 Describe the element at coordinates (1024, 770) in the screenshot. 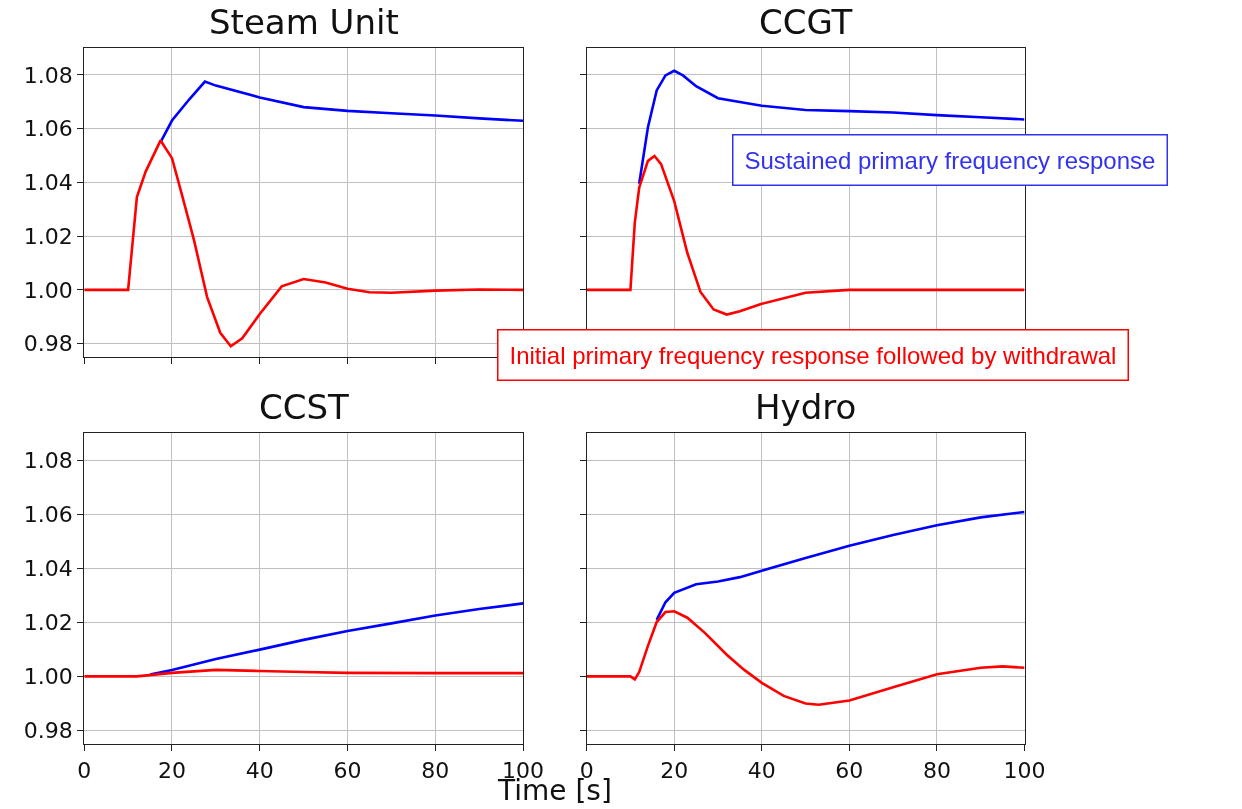

I see `x-tick-label: 100` at that location.